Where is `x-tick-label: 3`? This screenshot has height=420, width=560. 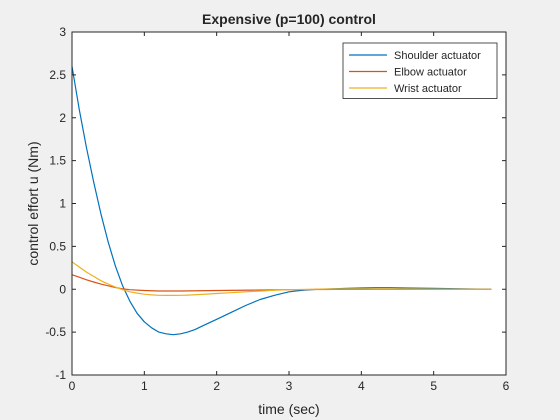 x-tick-label: 3 is located at coordinates (289, 386).